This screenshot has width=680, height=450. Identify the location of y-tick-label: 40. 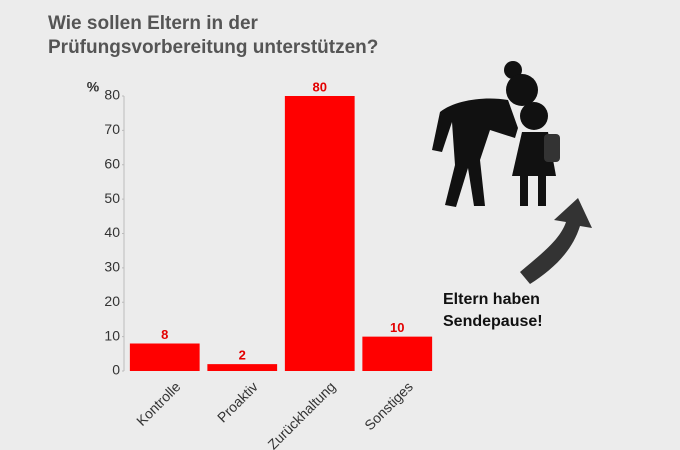
(112, 232).